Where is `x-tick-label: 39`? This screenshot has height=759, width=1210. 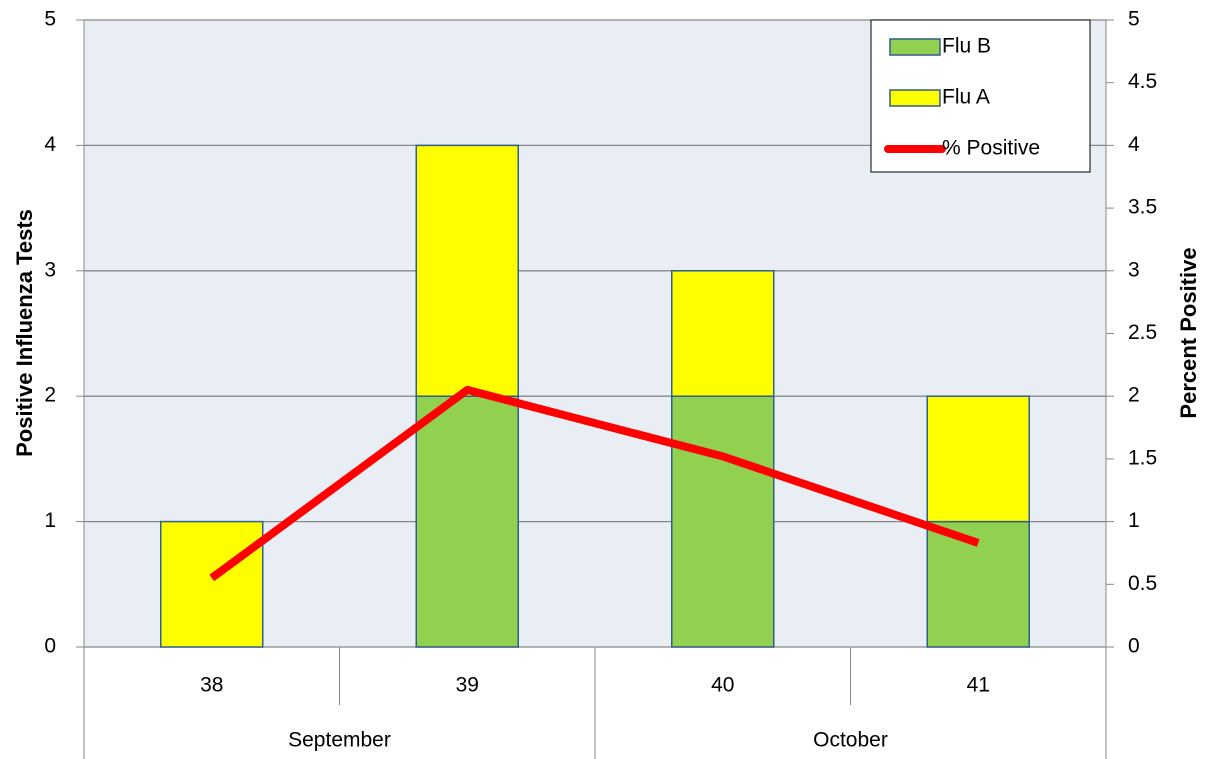
x-tick-label: 39 is located at coordinates (467, 685).